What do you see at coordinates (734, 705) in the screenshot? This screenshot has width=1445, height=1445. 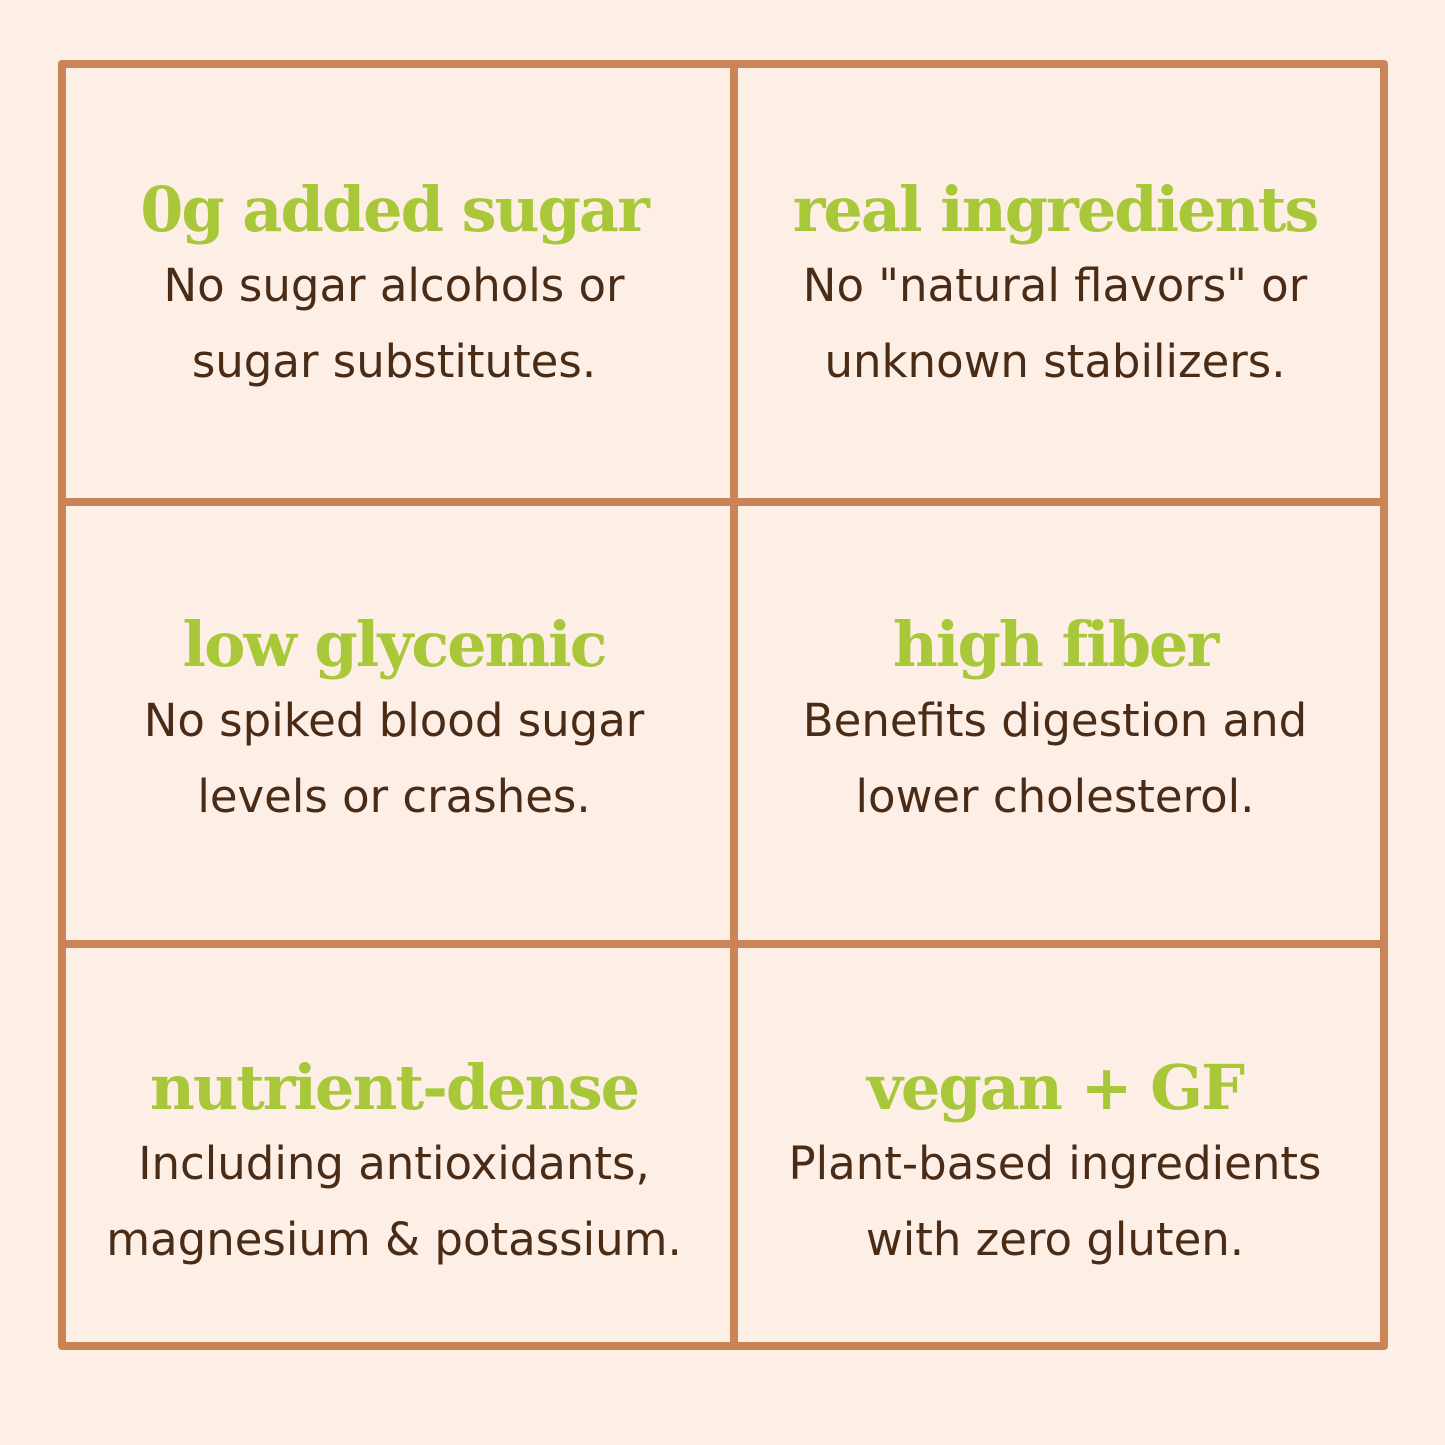 I see `grid-divider-vertical` at bounding box center [734, 705].